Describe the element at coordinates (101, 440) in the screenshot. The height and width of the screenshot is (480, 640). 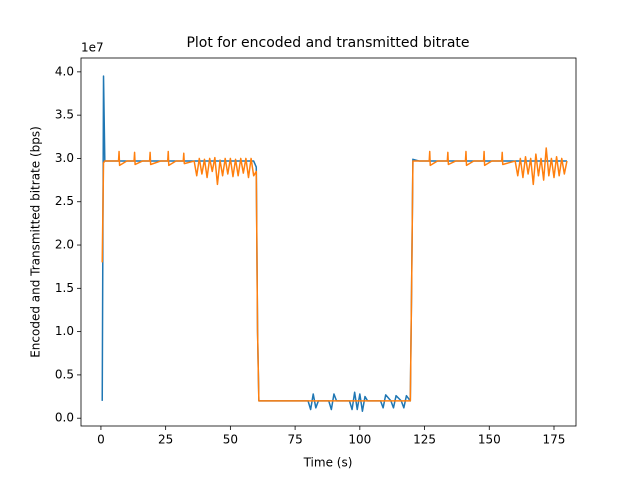
I see `x-tick-label: 0` at that location.